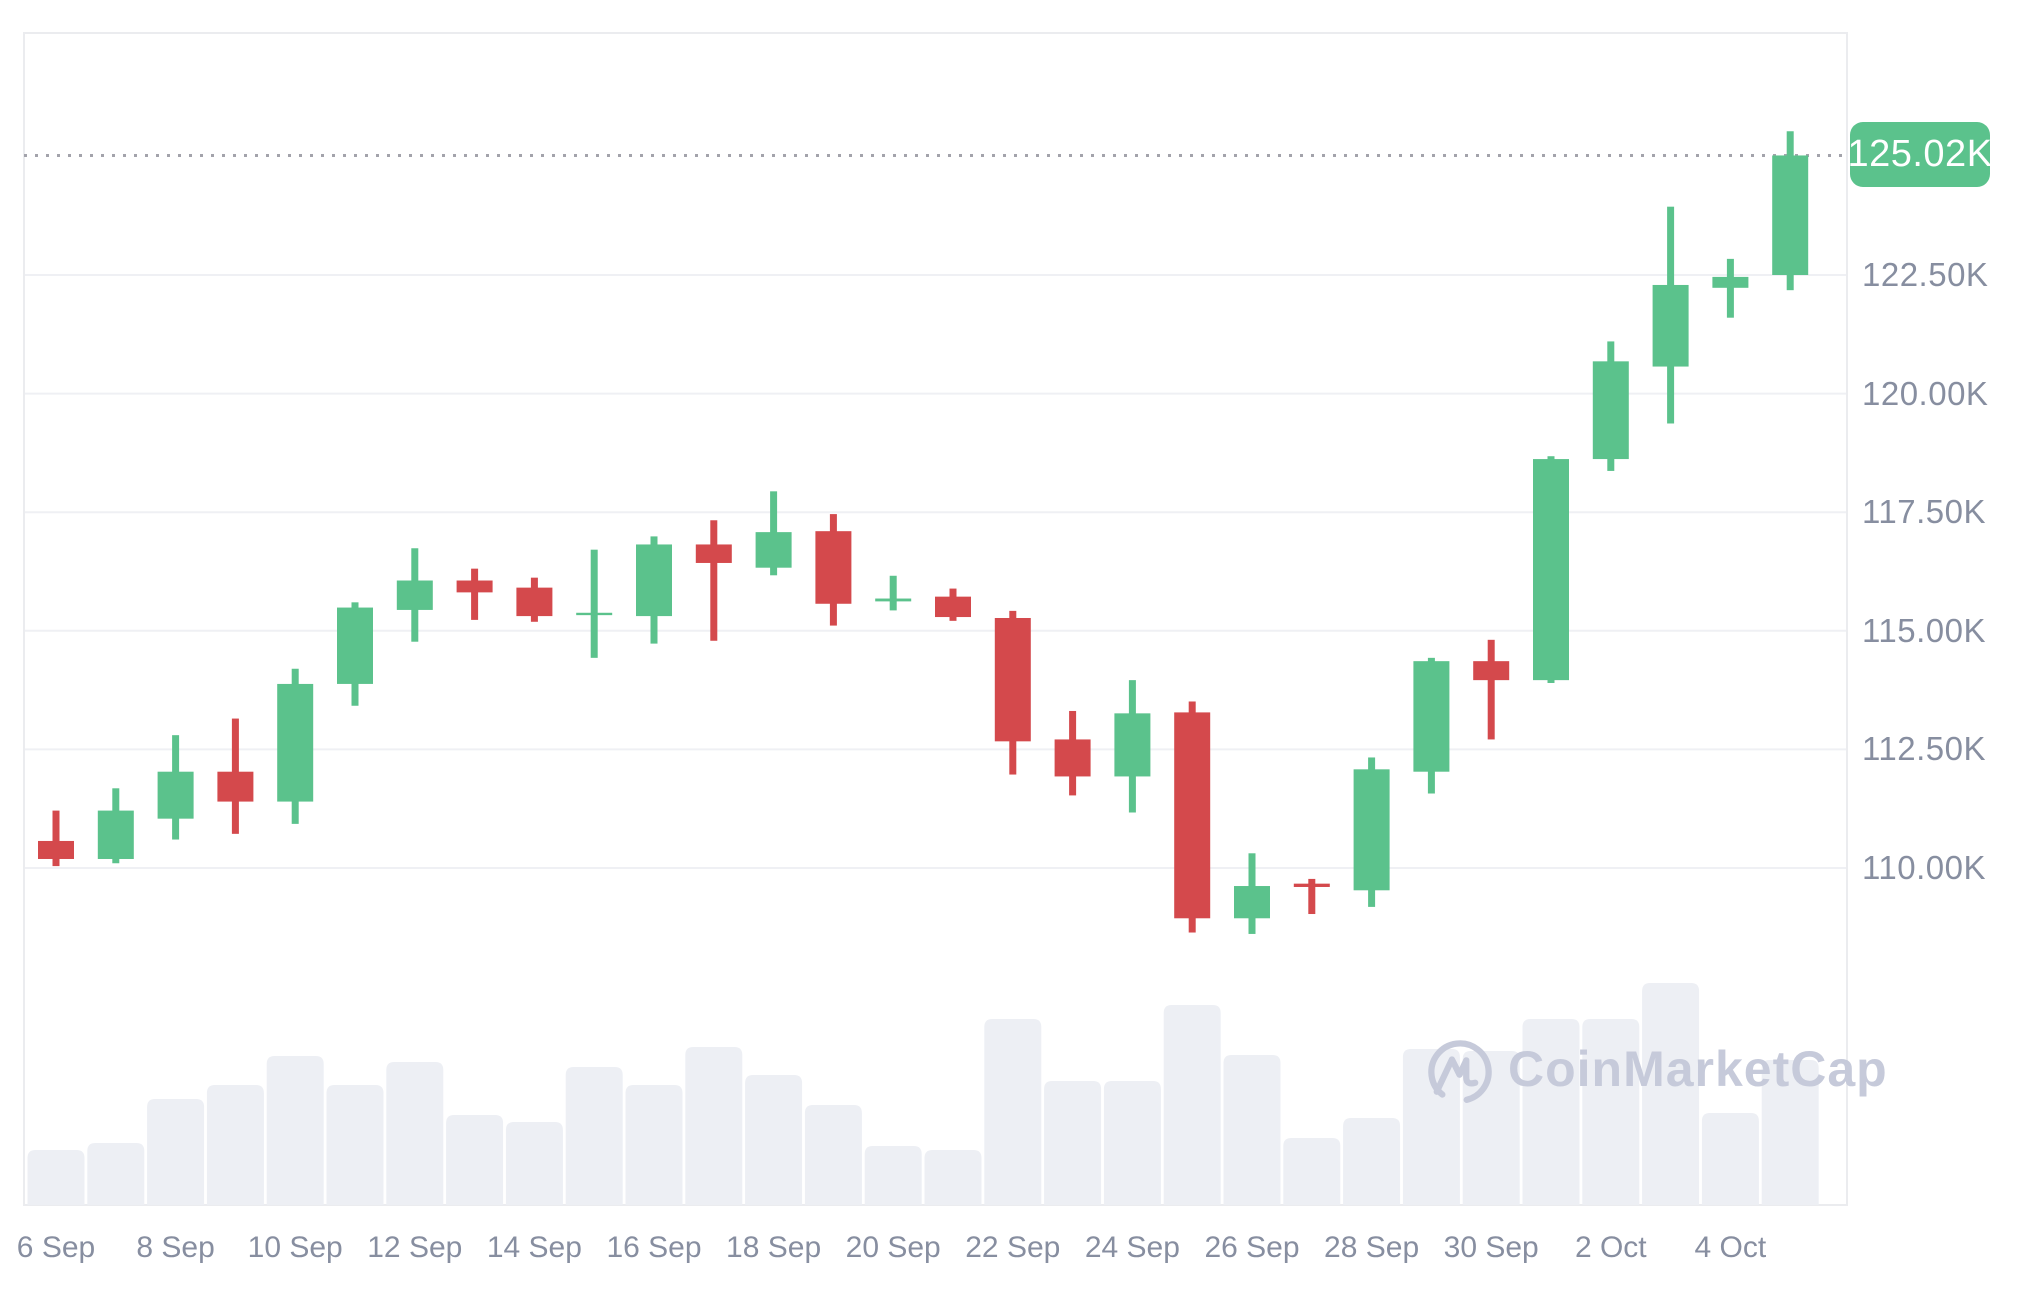  I want to click on x-axis-label: 12 Sep, so click(415, 1247).